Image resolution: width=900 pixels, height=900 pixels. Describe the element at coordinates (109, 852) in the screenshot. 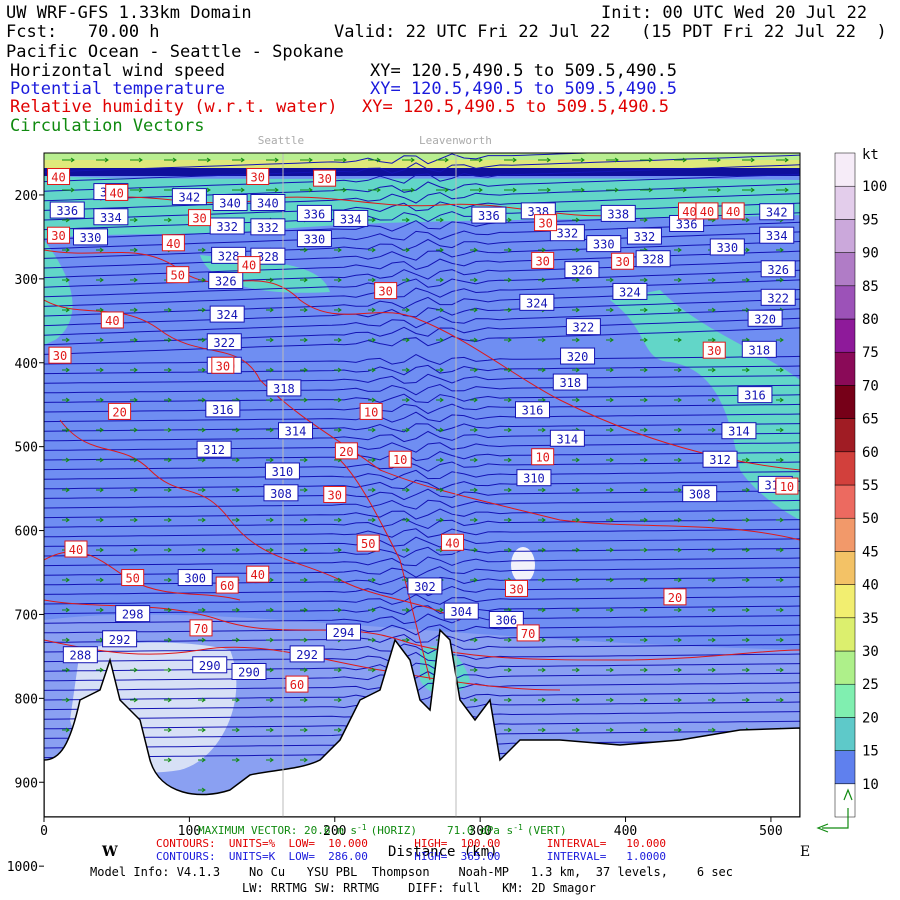

I see `west-label: W` at that location.